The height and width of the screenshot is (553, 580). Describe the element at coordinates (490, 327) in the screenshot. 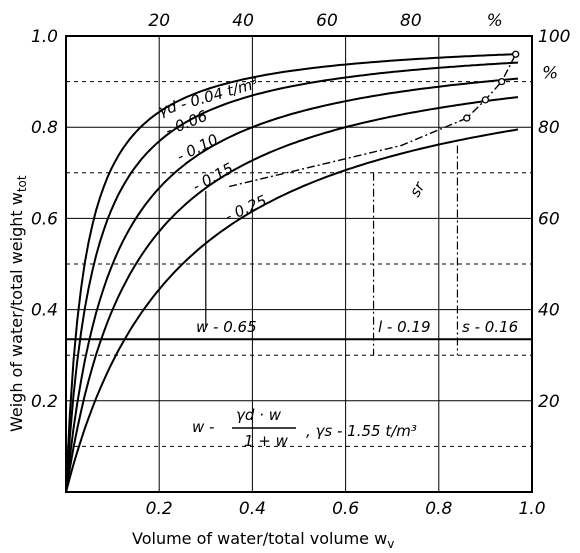

I see `sv-annotation: s - 0.16` at that location.